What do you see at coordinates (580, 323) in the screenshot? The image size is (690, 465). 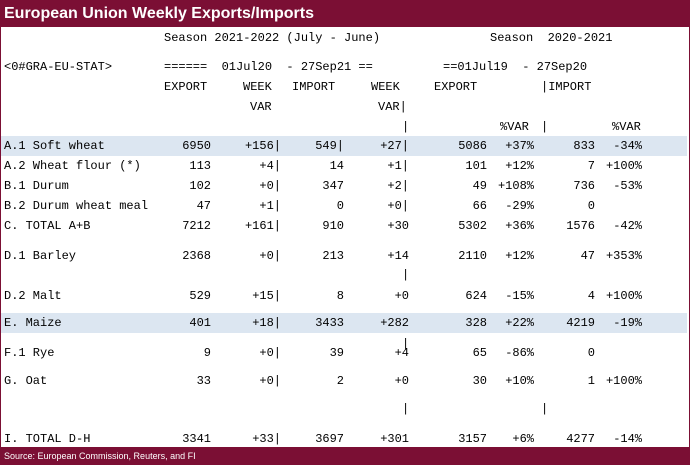 I see `cell-imp2: 4219` at bounding box center [580, 323].